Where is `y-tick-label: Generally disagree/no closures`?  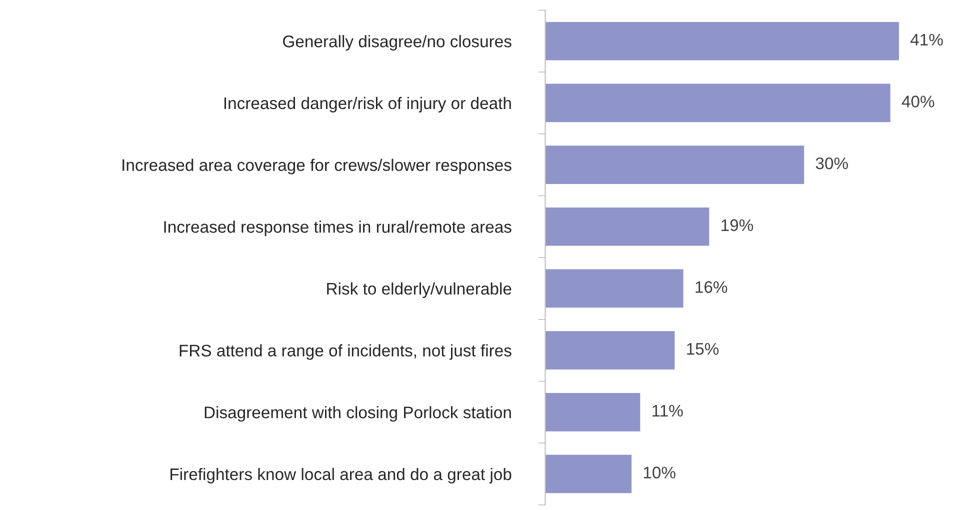
y-tick-label: Generally disagree/no closures is located at coordinates (397, 43).